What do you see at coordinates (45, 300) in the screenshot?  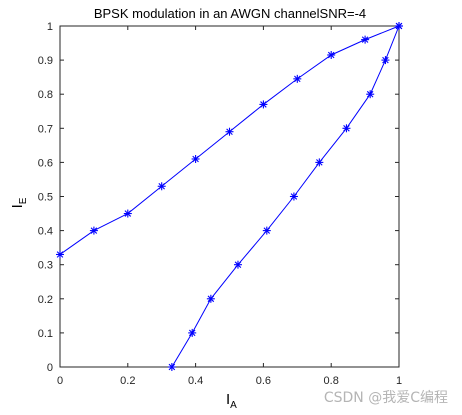 I see `y-tick-label: 0.2` at bounding box center [45, 300].